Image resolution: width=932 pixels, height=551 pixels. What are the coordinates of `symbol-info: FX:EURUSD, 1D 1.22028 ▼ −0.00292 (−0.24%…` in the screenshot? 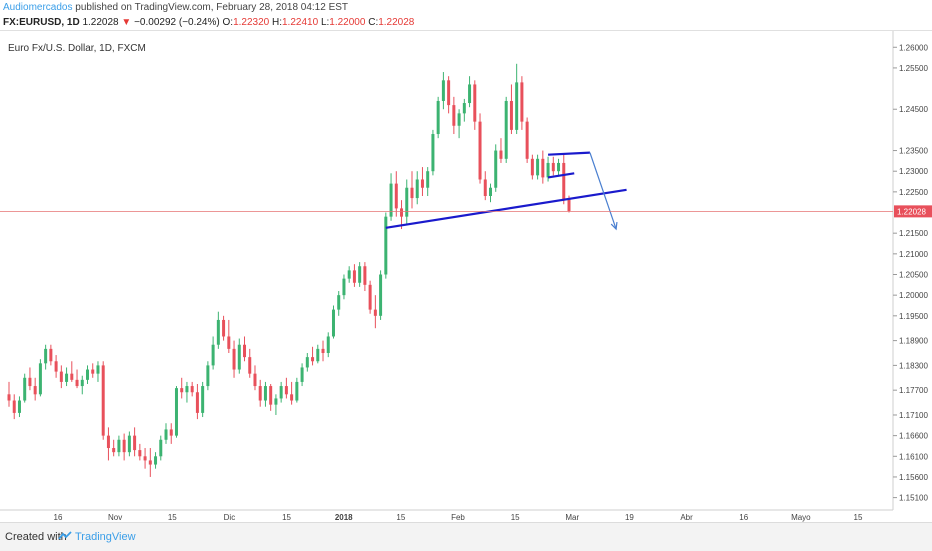 It's located at (208, 22).